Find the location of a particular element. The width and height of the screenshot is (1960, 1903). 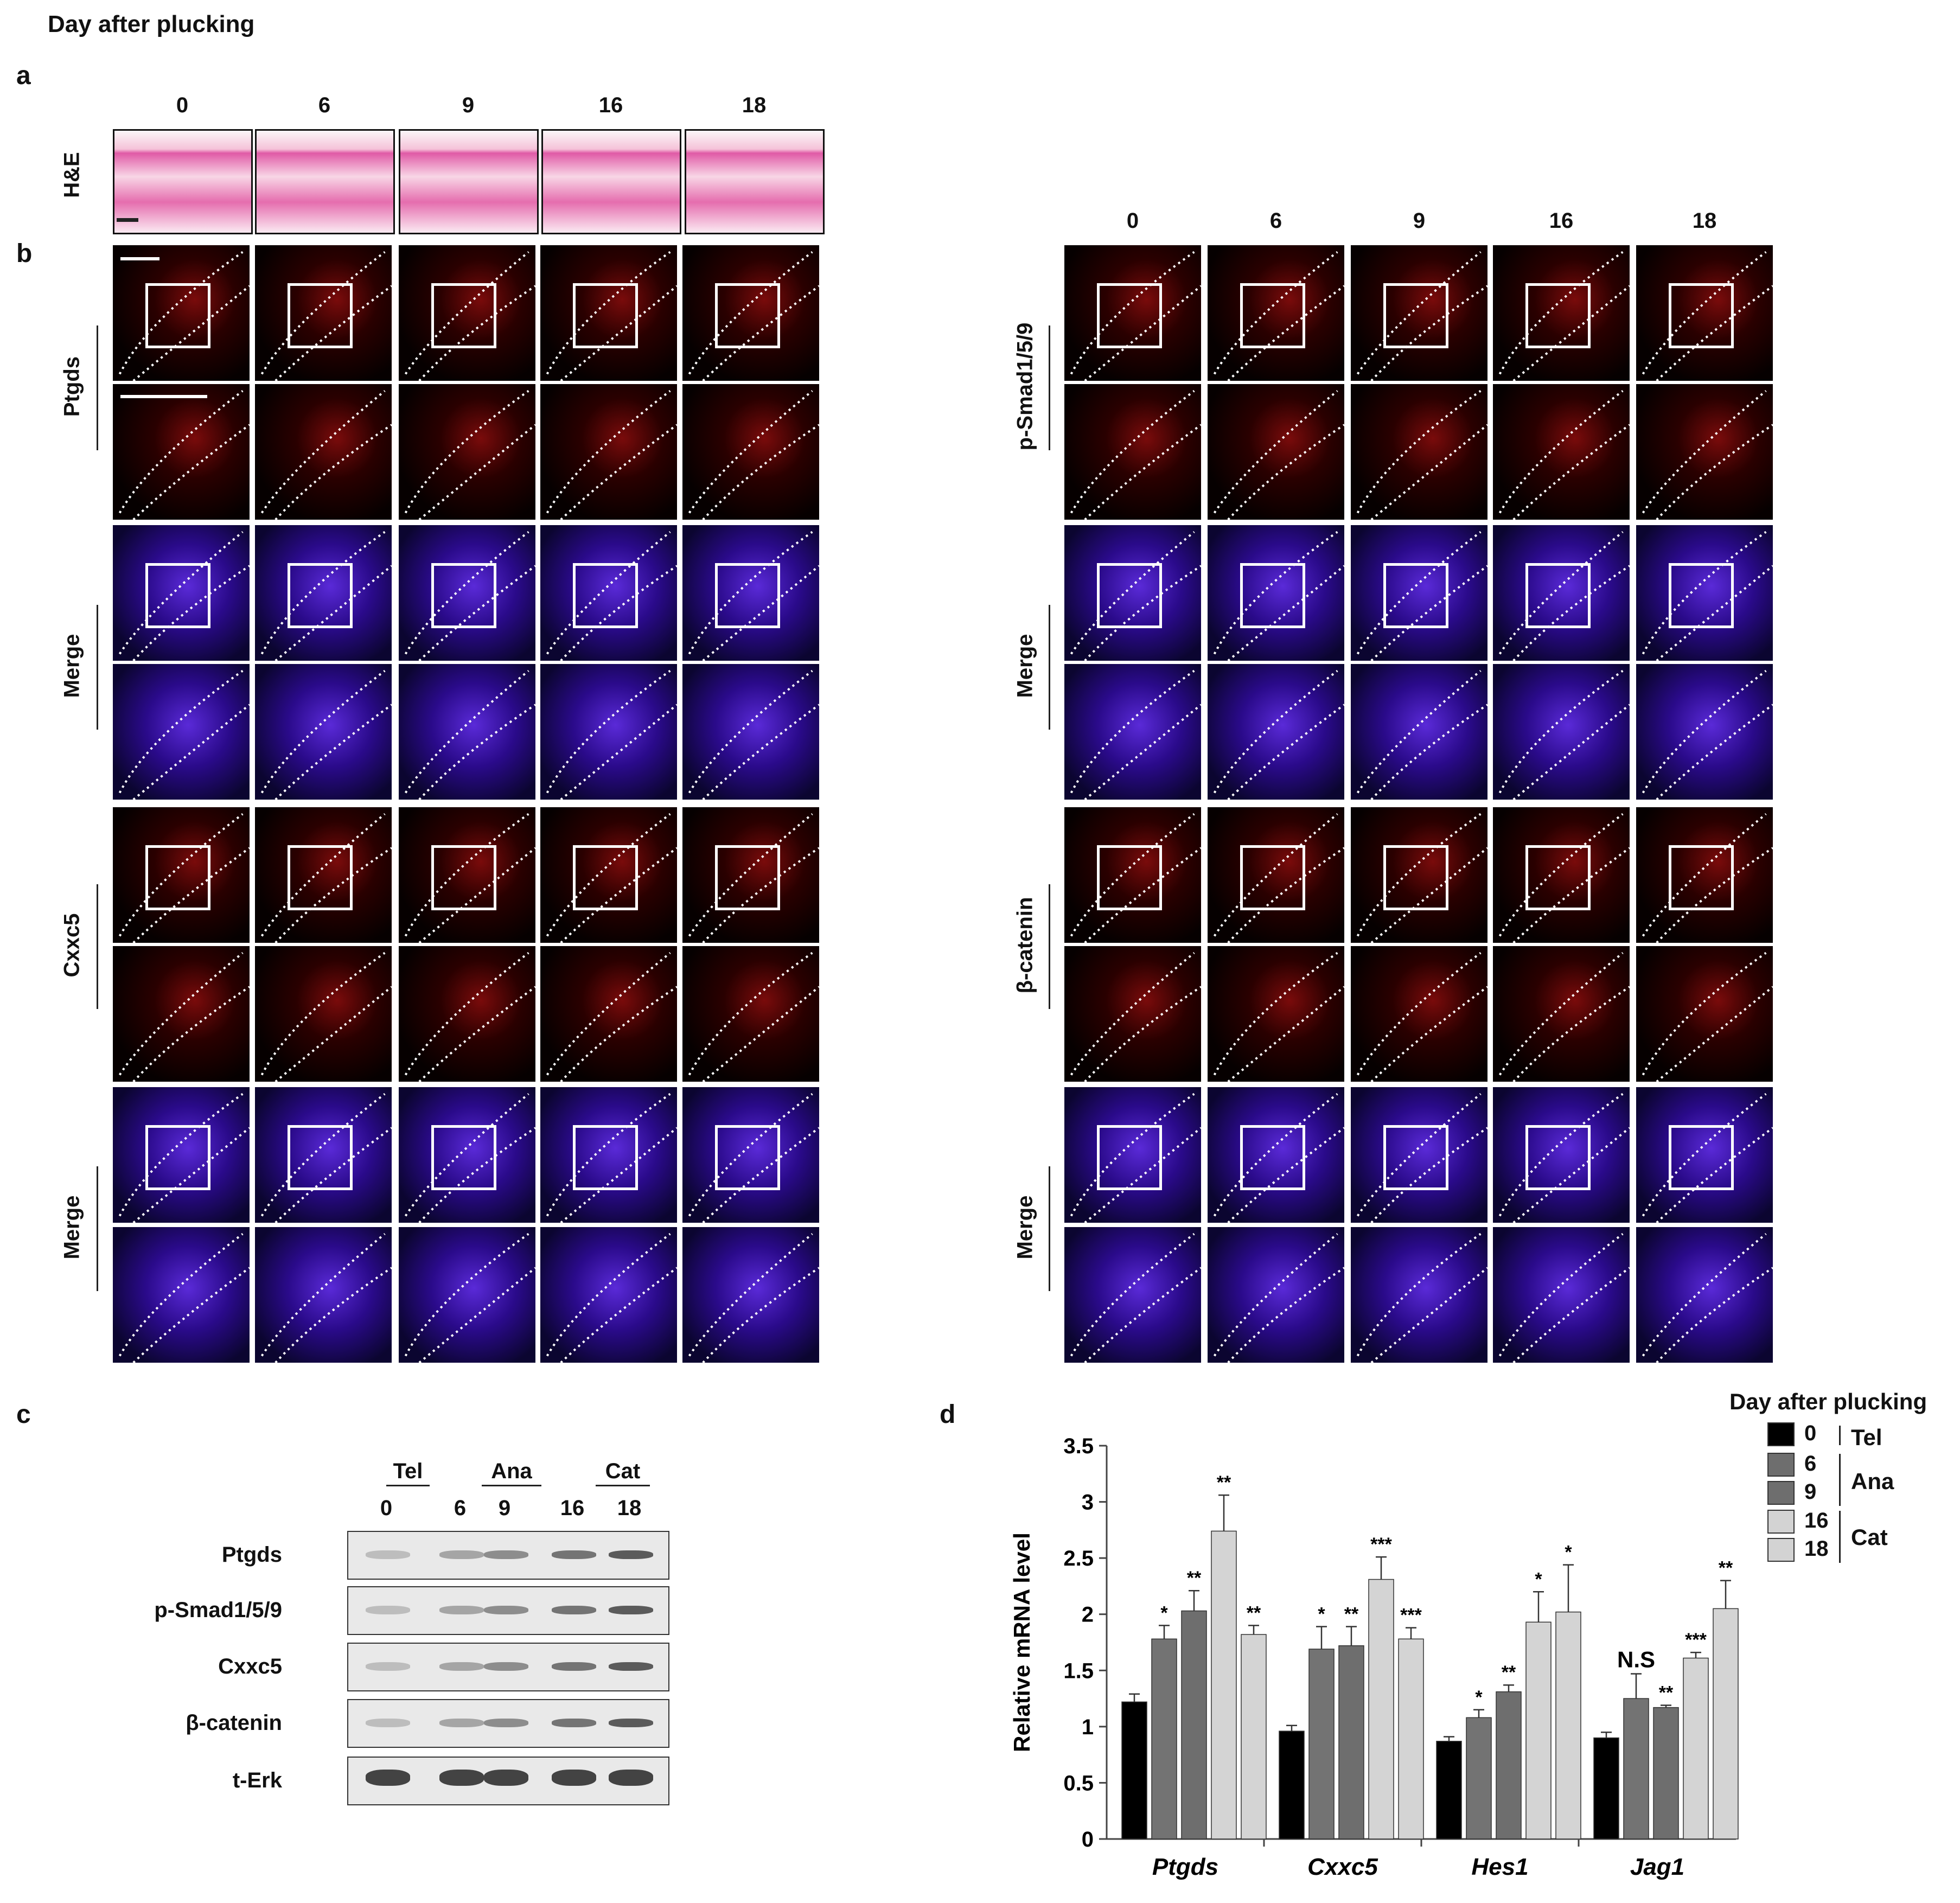

panel-a-day-label-3: 16 is located at coordinates (610, 105).